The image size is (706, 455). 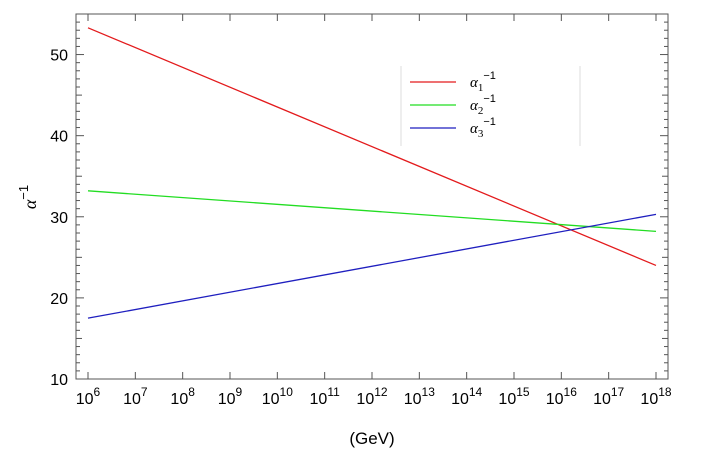 What do you see at coordinates (59, 56) in the screenshot?
I see `y-tick-label: 50` at bounding box center [59, 56].